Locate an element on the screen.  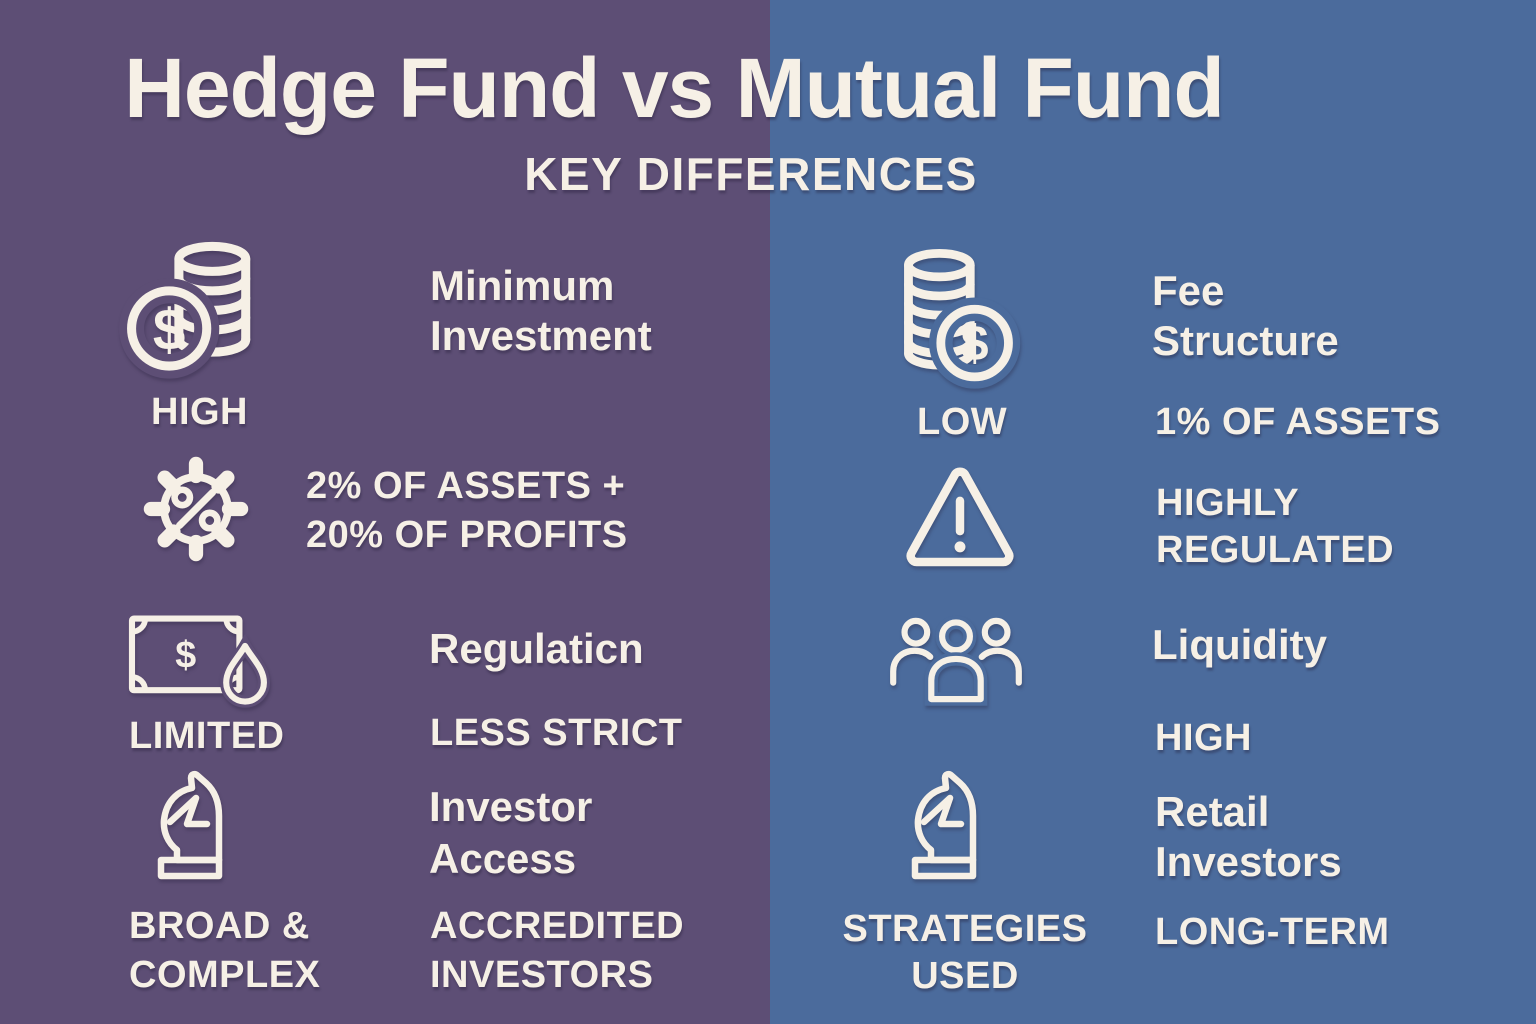
strategies-line: STRATEGIES is located at coordinates (965, 929).